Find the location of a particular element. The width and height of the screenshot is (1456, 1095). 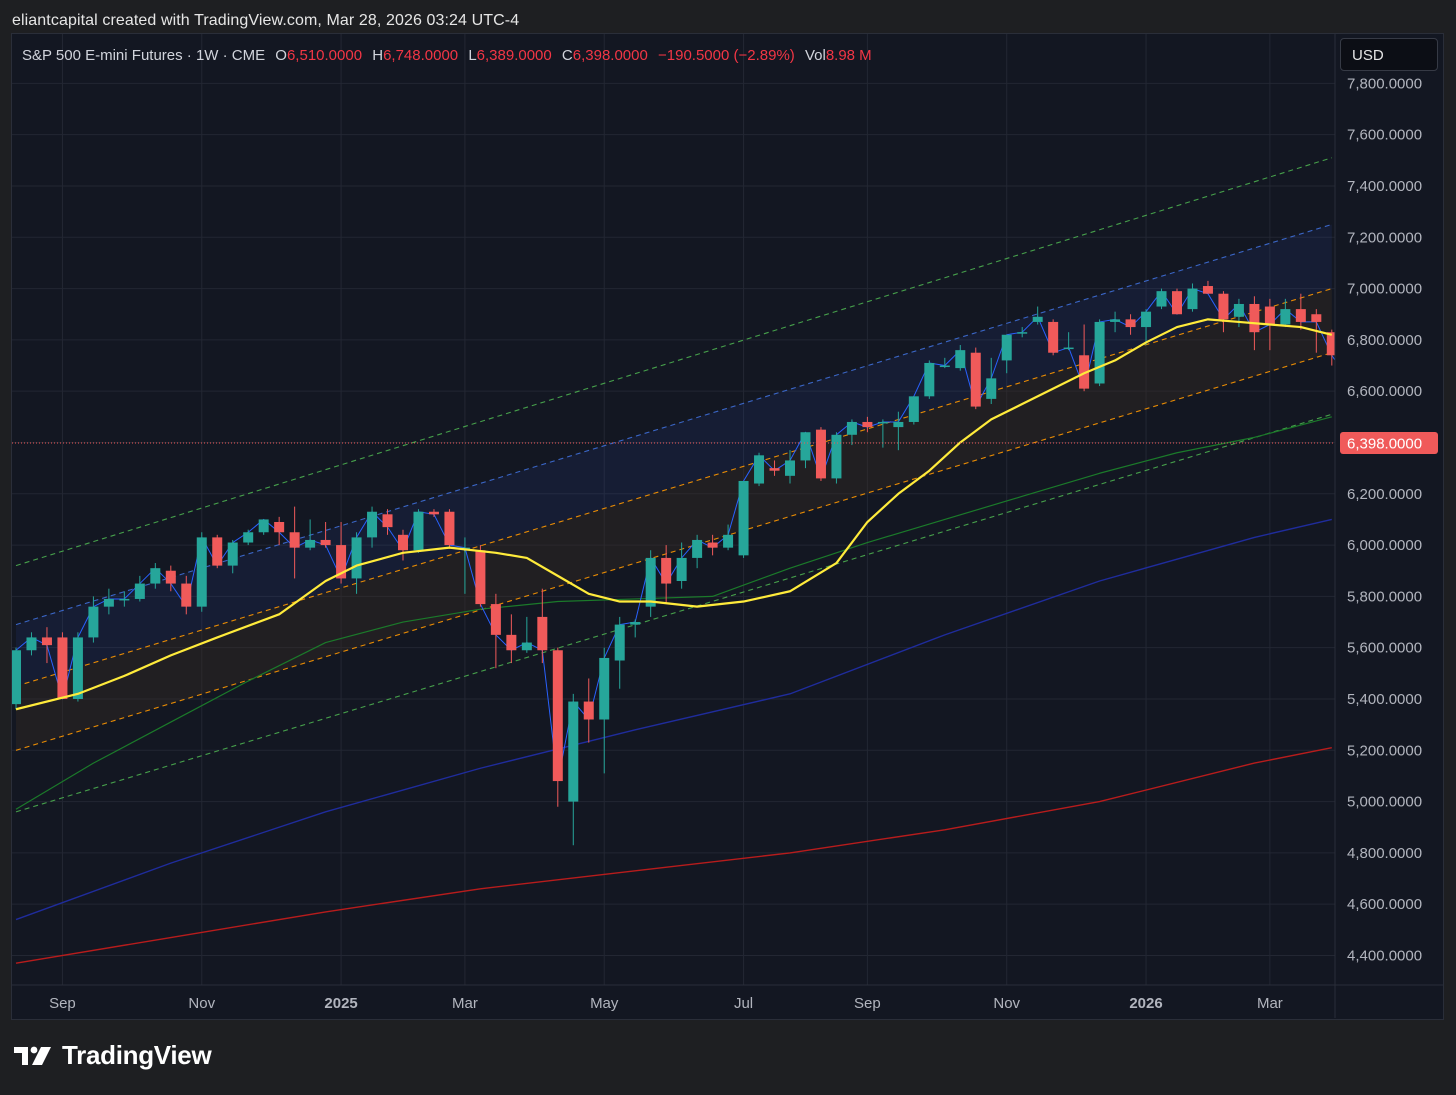

legend-low-label: L is located at coordinates (472, 55).